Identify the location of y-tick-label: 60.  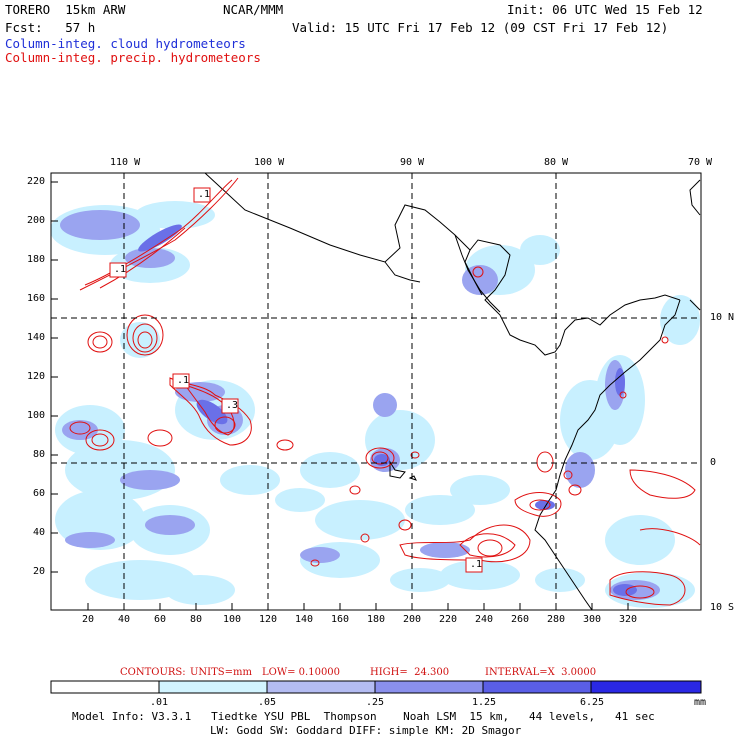
(39, 493).